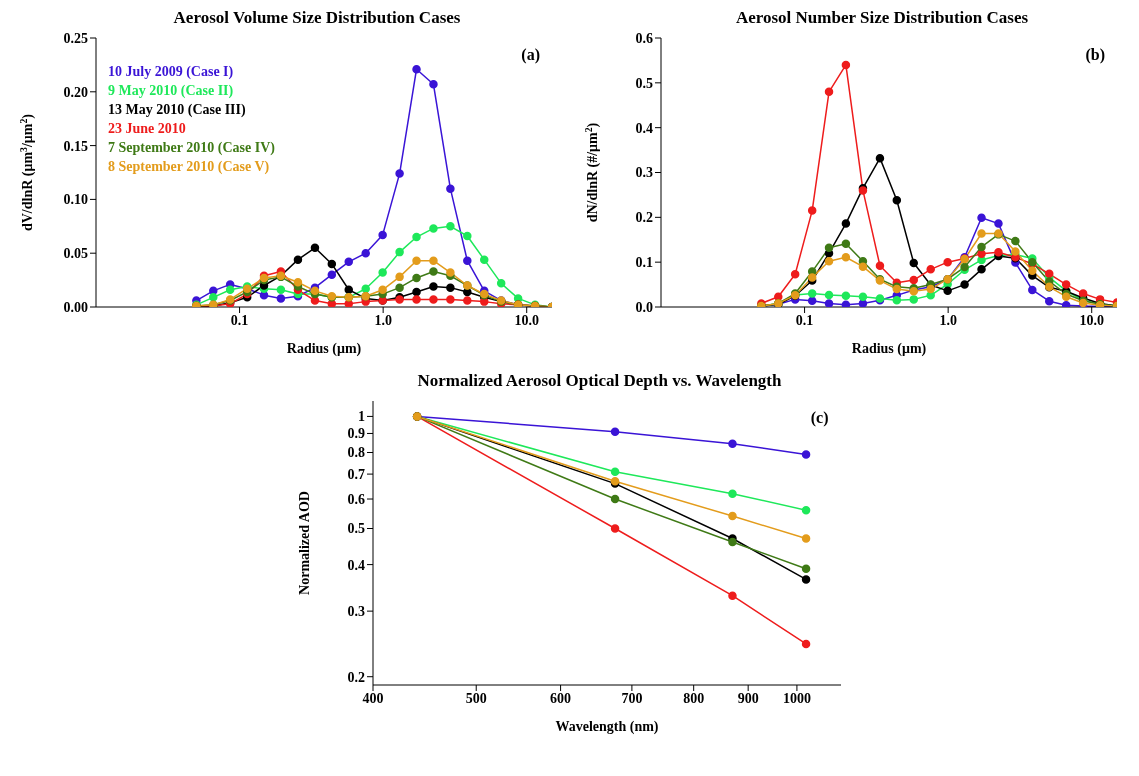 The width and height of the screenshot is (1139, 776). What do you see at coordinates (631, 698) in the screenshot?
I see `x-tick-label: 700` at bounding box center [631, 698].